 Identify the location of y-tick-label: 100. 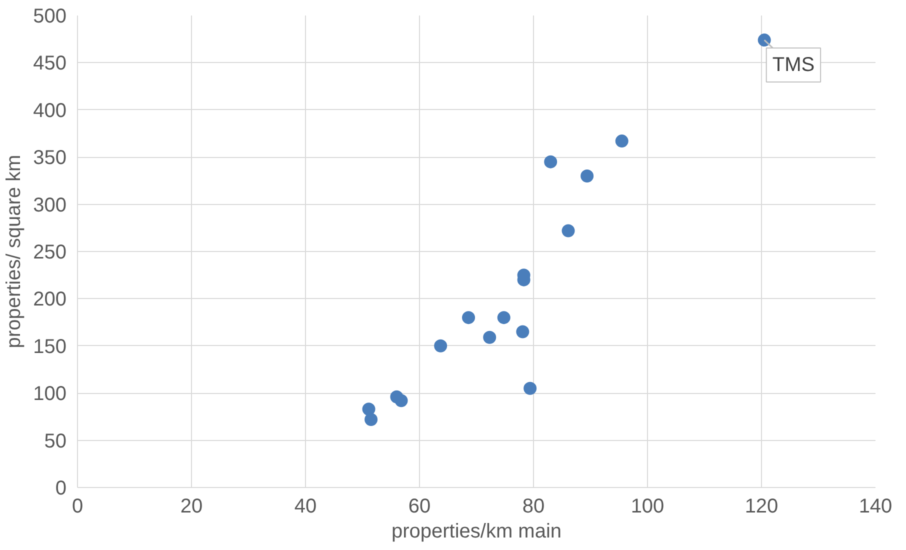
(50, 394).